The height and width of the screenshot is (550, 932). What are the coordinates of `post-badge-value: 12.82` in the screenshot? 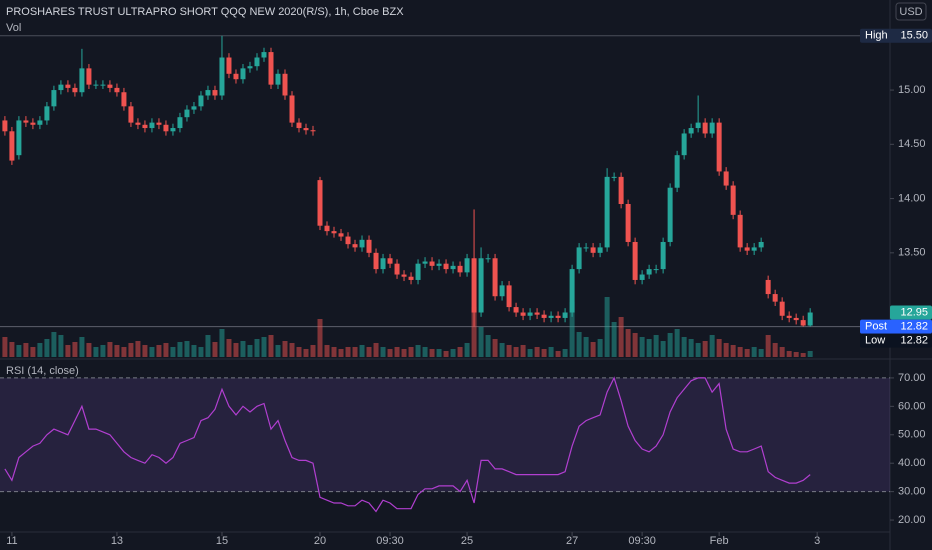 It's located at (914, 327).